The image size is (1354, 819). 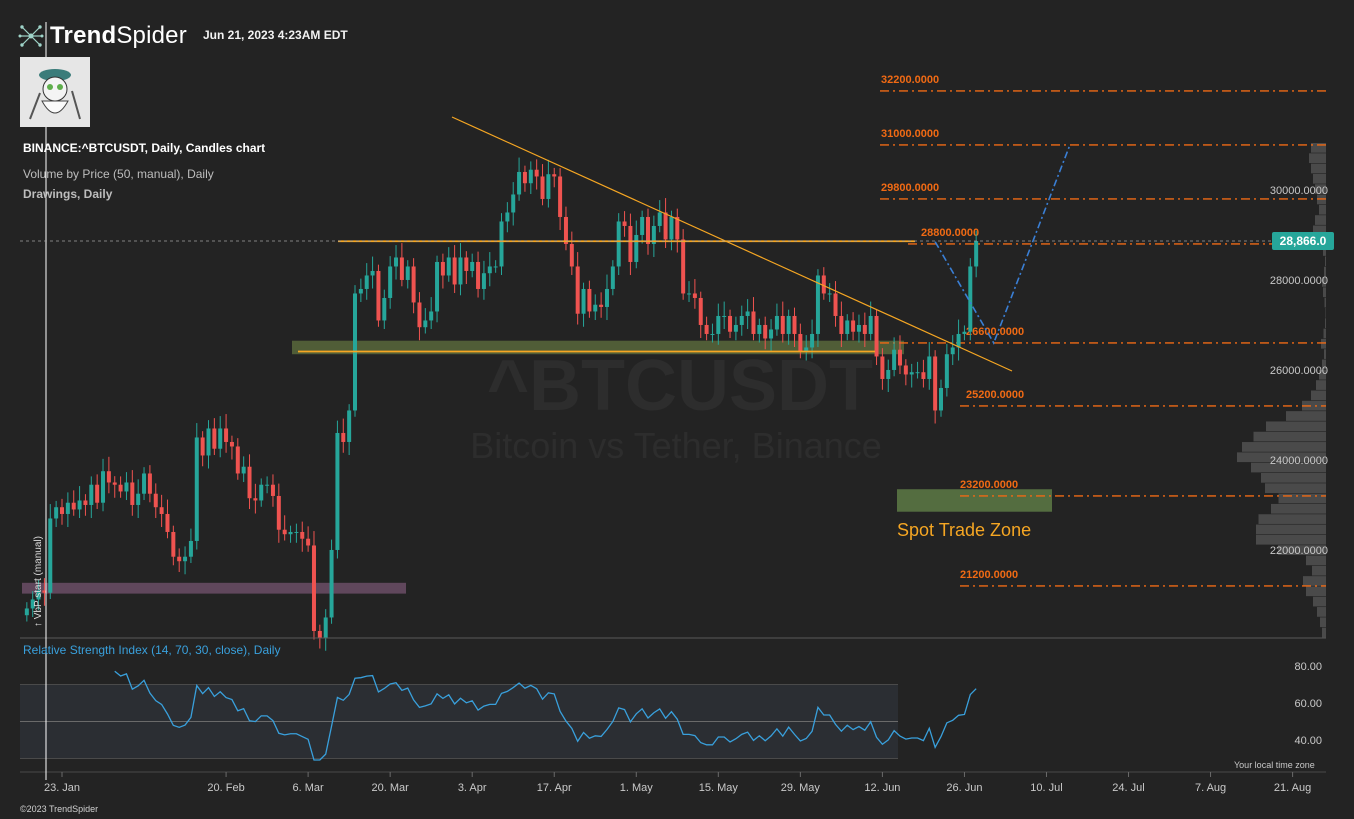 I want to click on time-tick-label: 20. Mar, so click(x=391, y=788).